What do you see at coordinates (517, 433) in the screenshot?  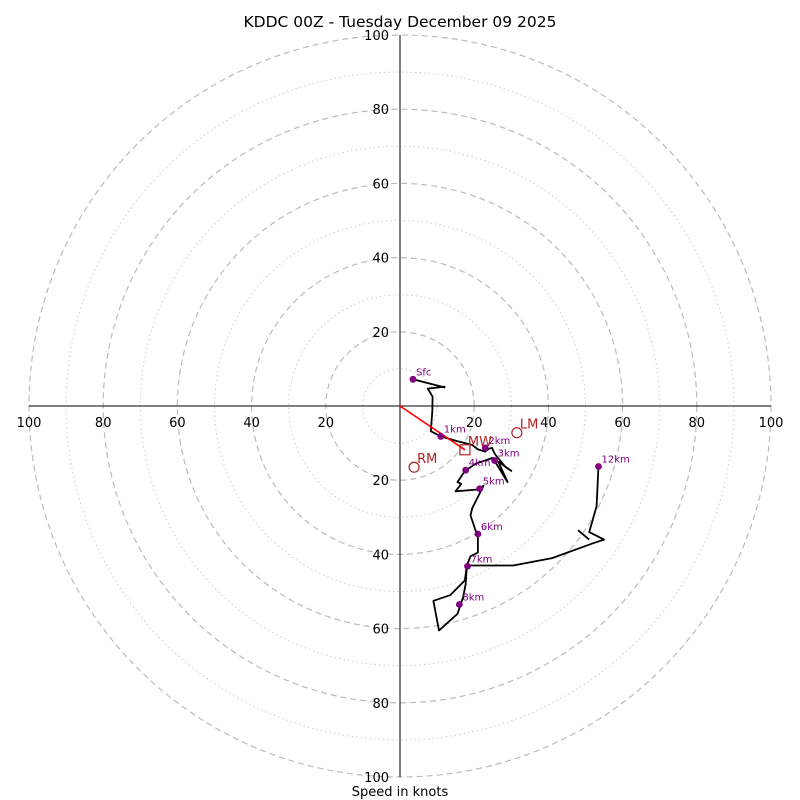 I see `motion-marker-LM` at bounding box center [517, 433].